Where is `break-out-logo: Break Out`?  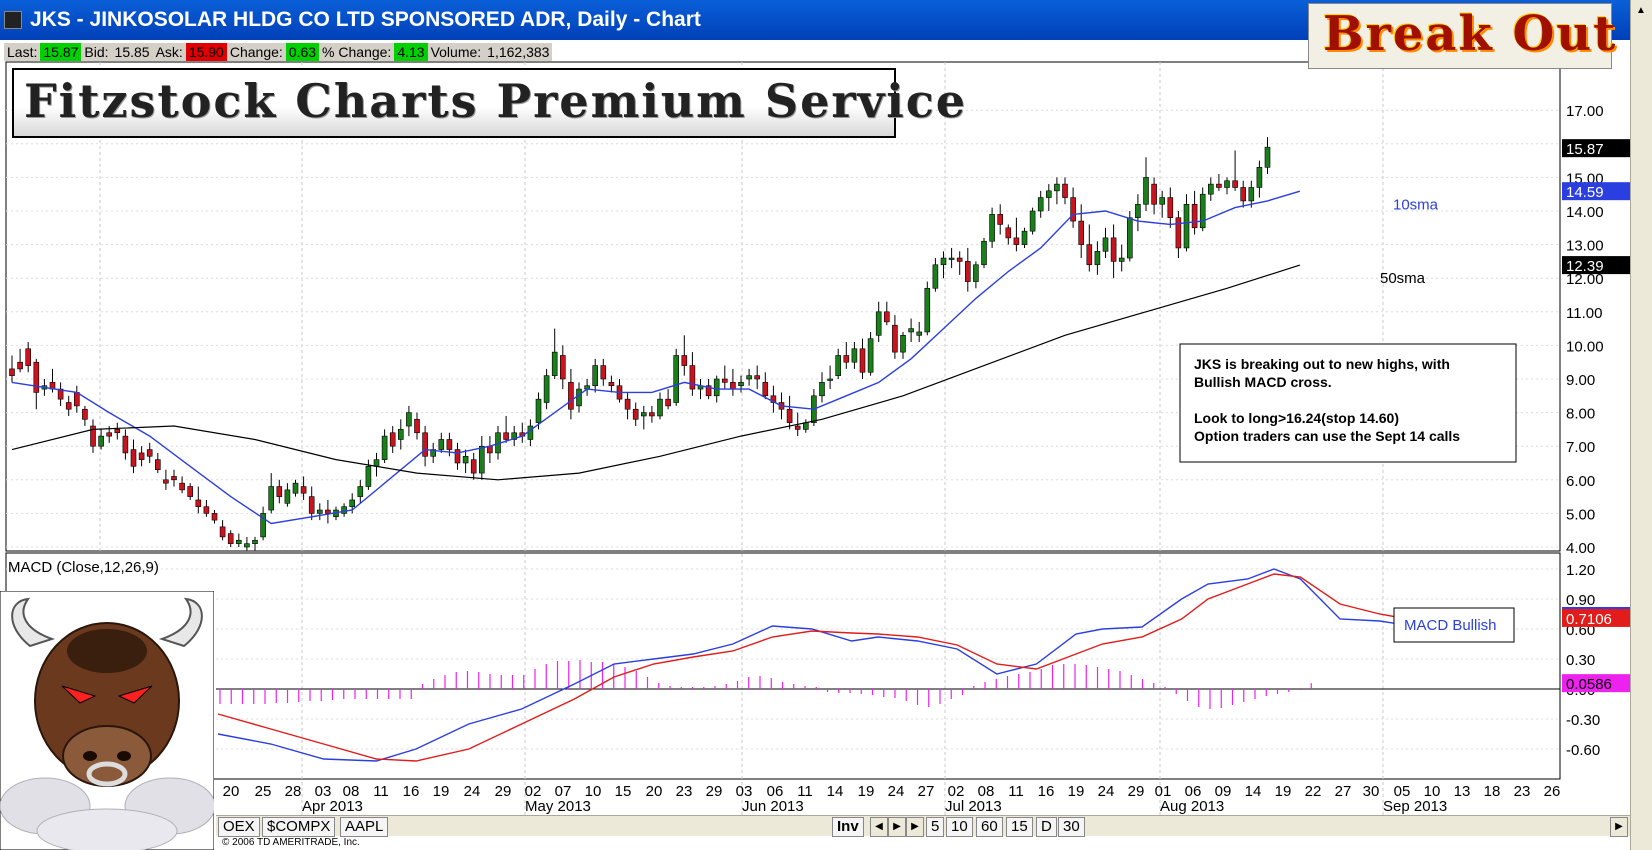 break-out-logo: Break Out is located at coordinates (1461, 36).